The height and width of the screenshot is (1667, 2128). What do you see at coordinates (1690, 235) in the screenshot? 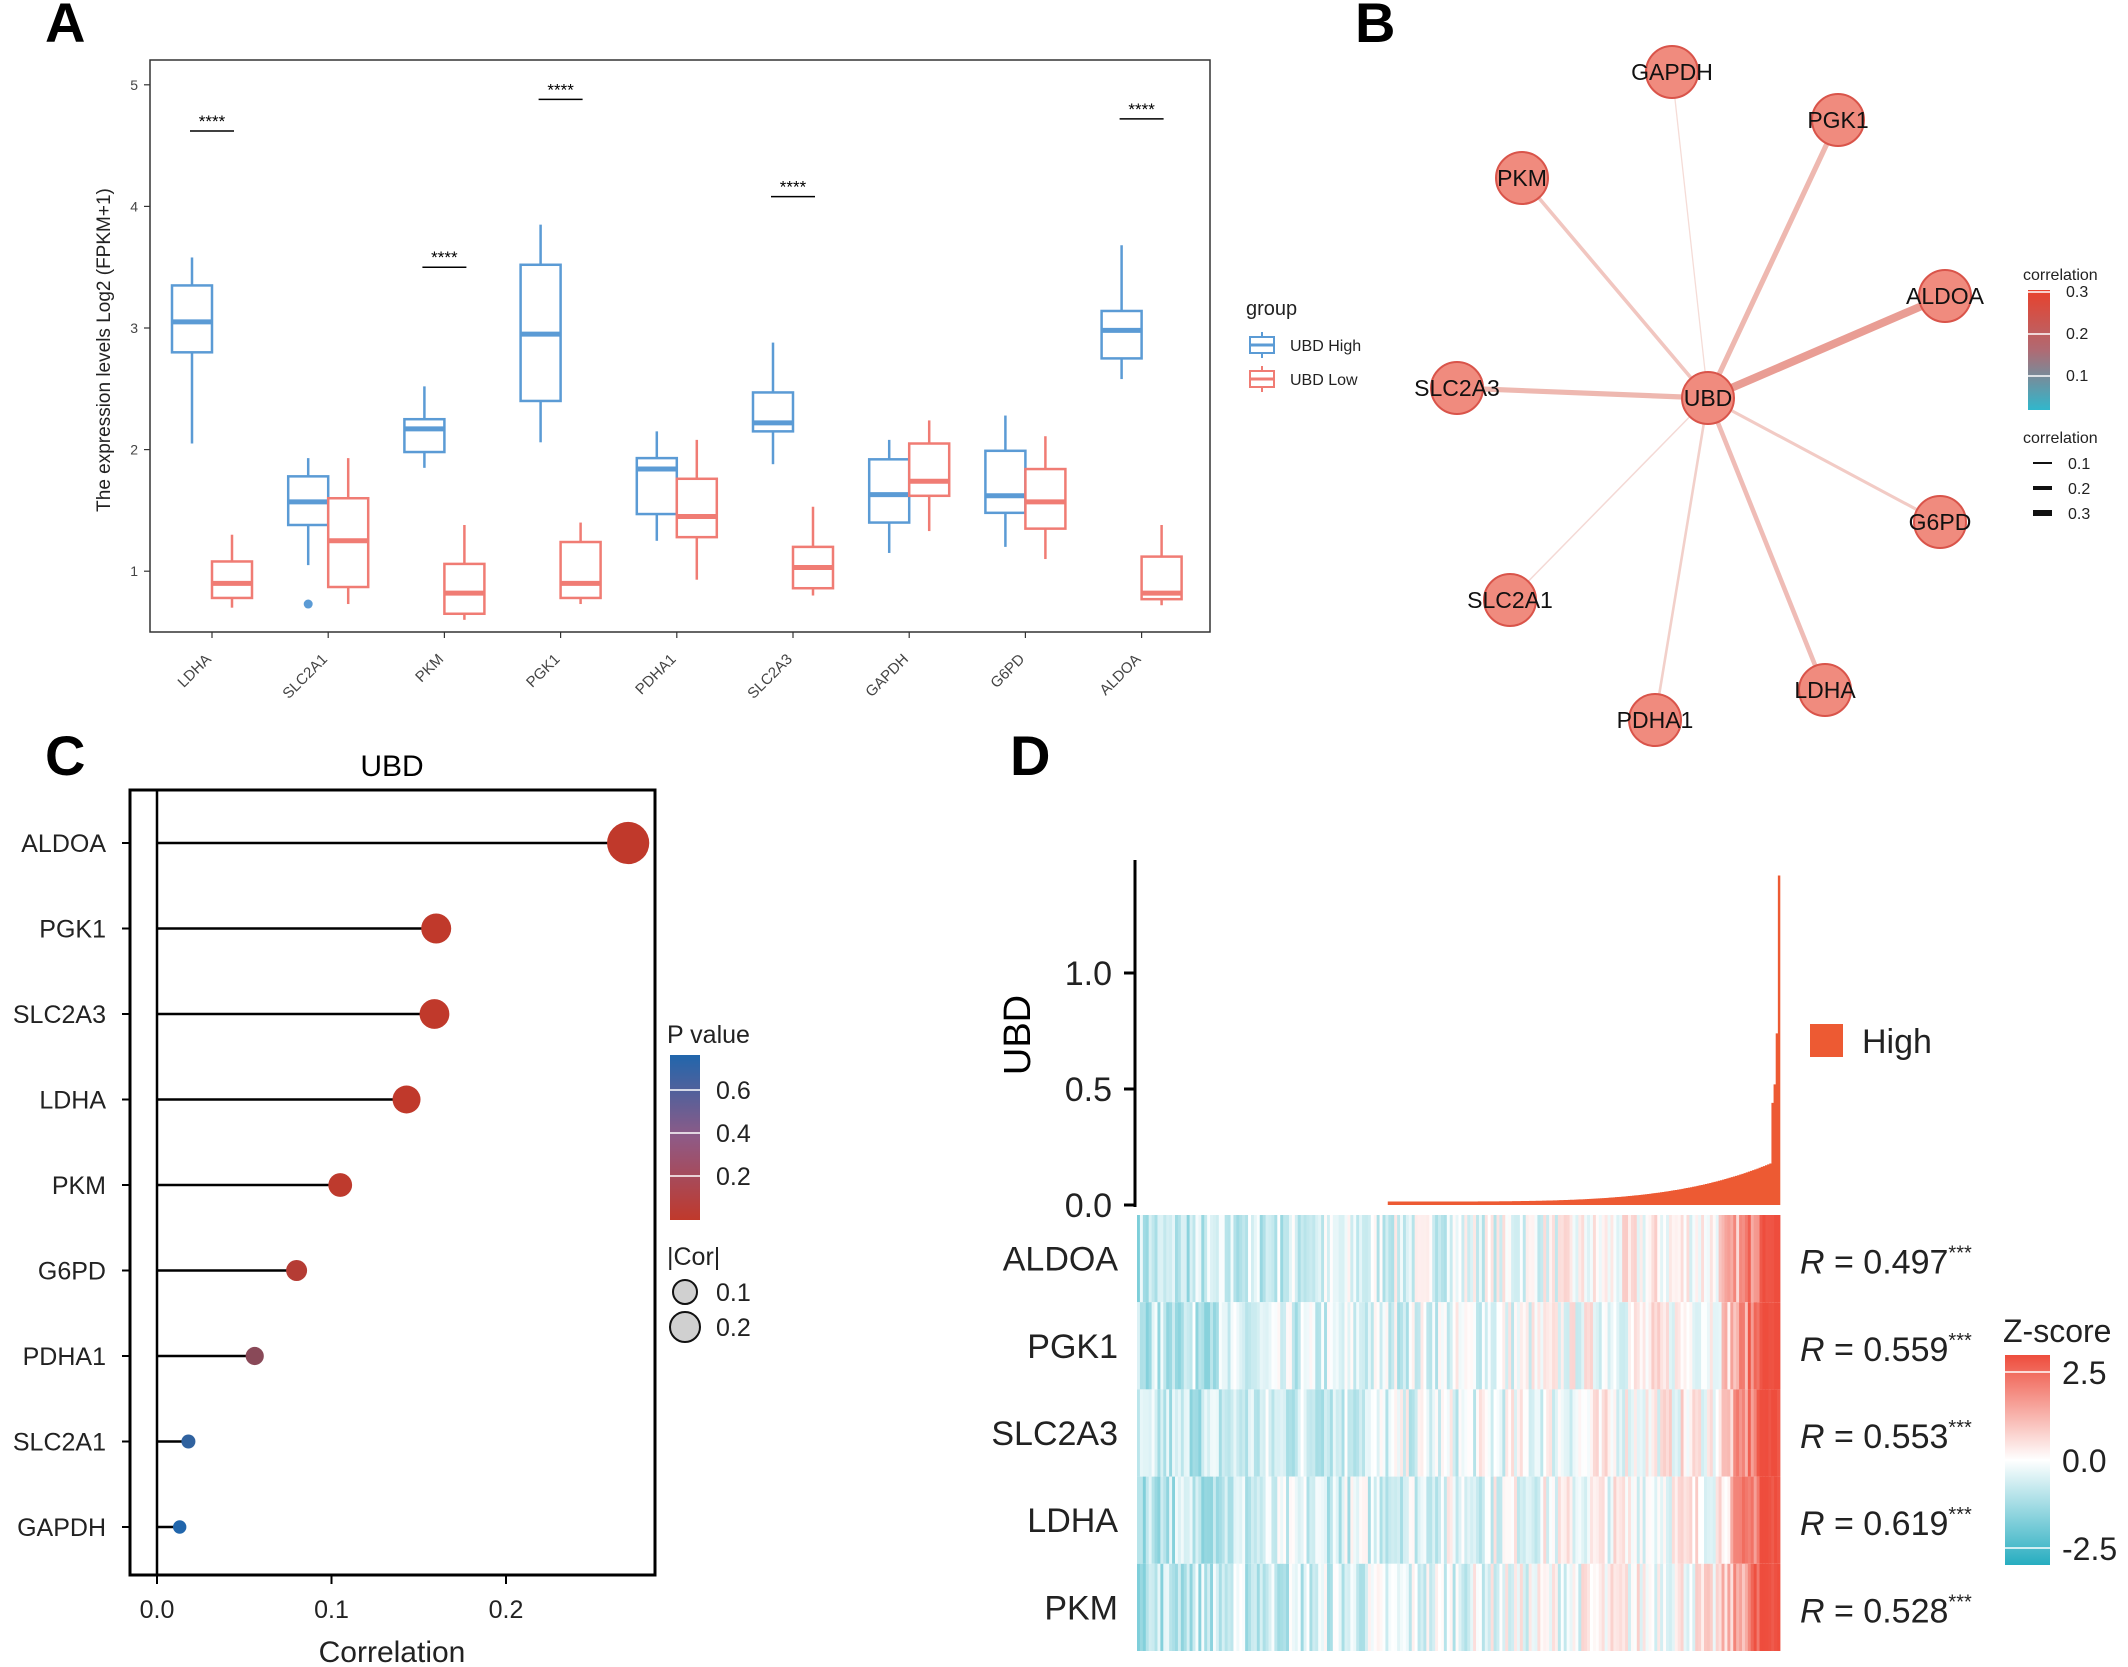
I see `panel-b-edge-gapdh` at bounding box center [1690, 235].